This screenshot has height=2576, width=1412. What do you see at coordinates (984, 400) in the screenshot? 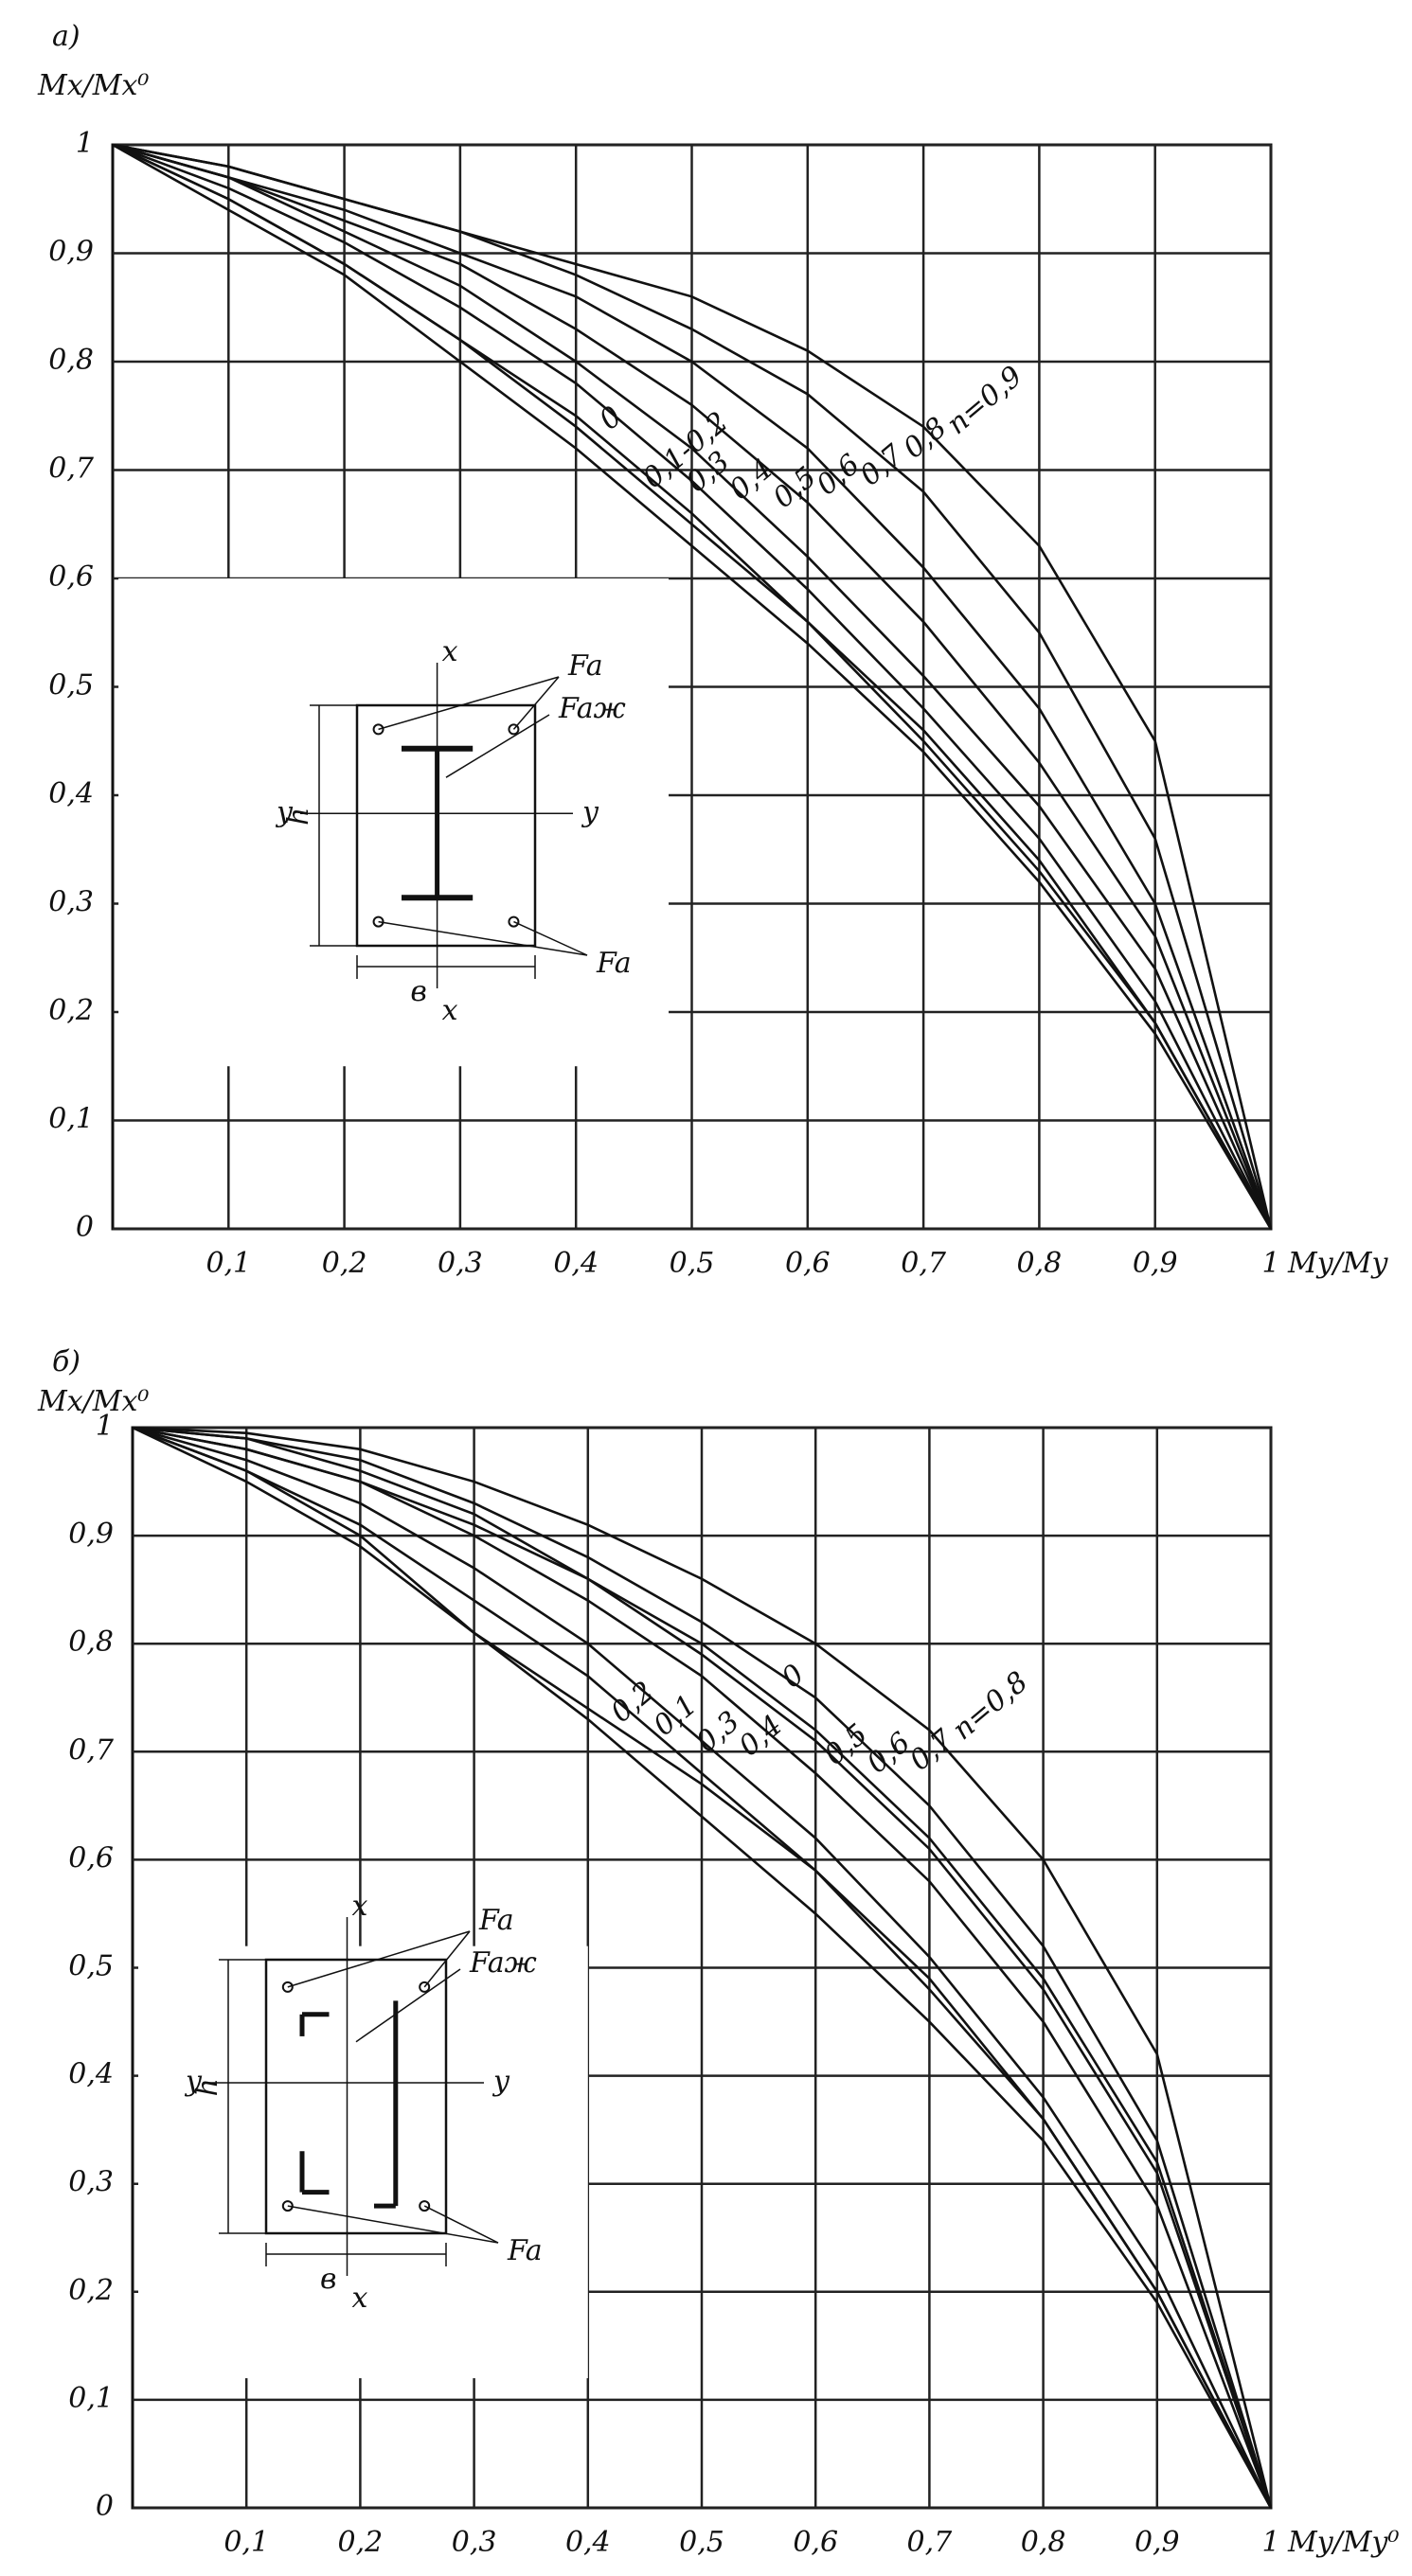
I see `curve-label: n=0,9` at bounding box center [984, 400].